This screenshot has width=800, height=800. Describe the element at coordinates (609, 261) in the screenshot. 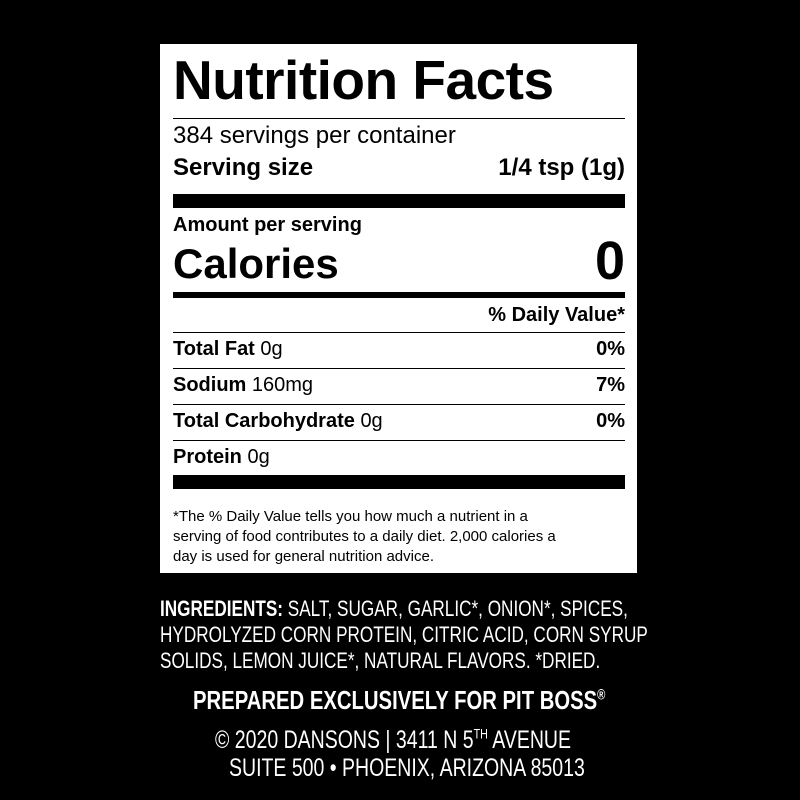

I see `calories-value: 0` at that location.